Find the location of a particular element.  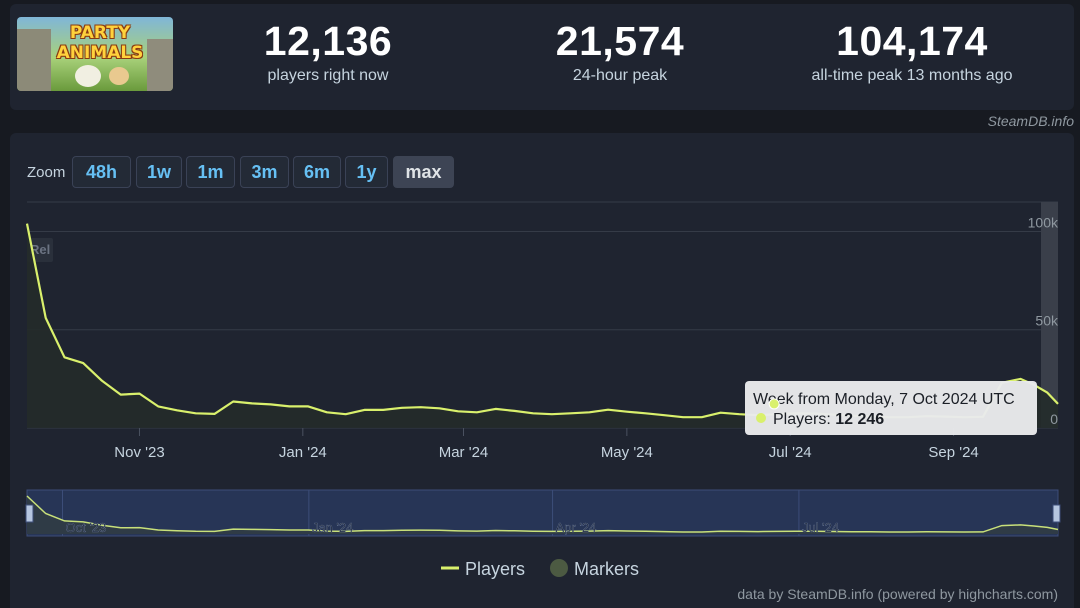

navigator-tick-label: Oct '23 is located at coordinates (85, 527).